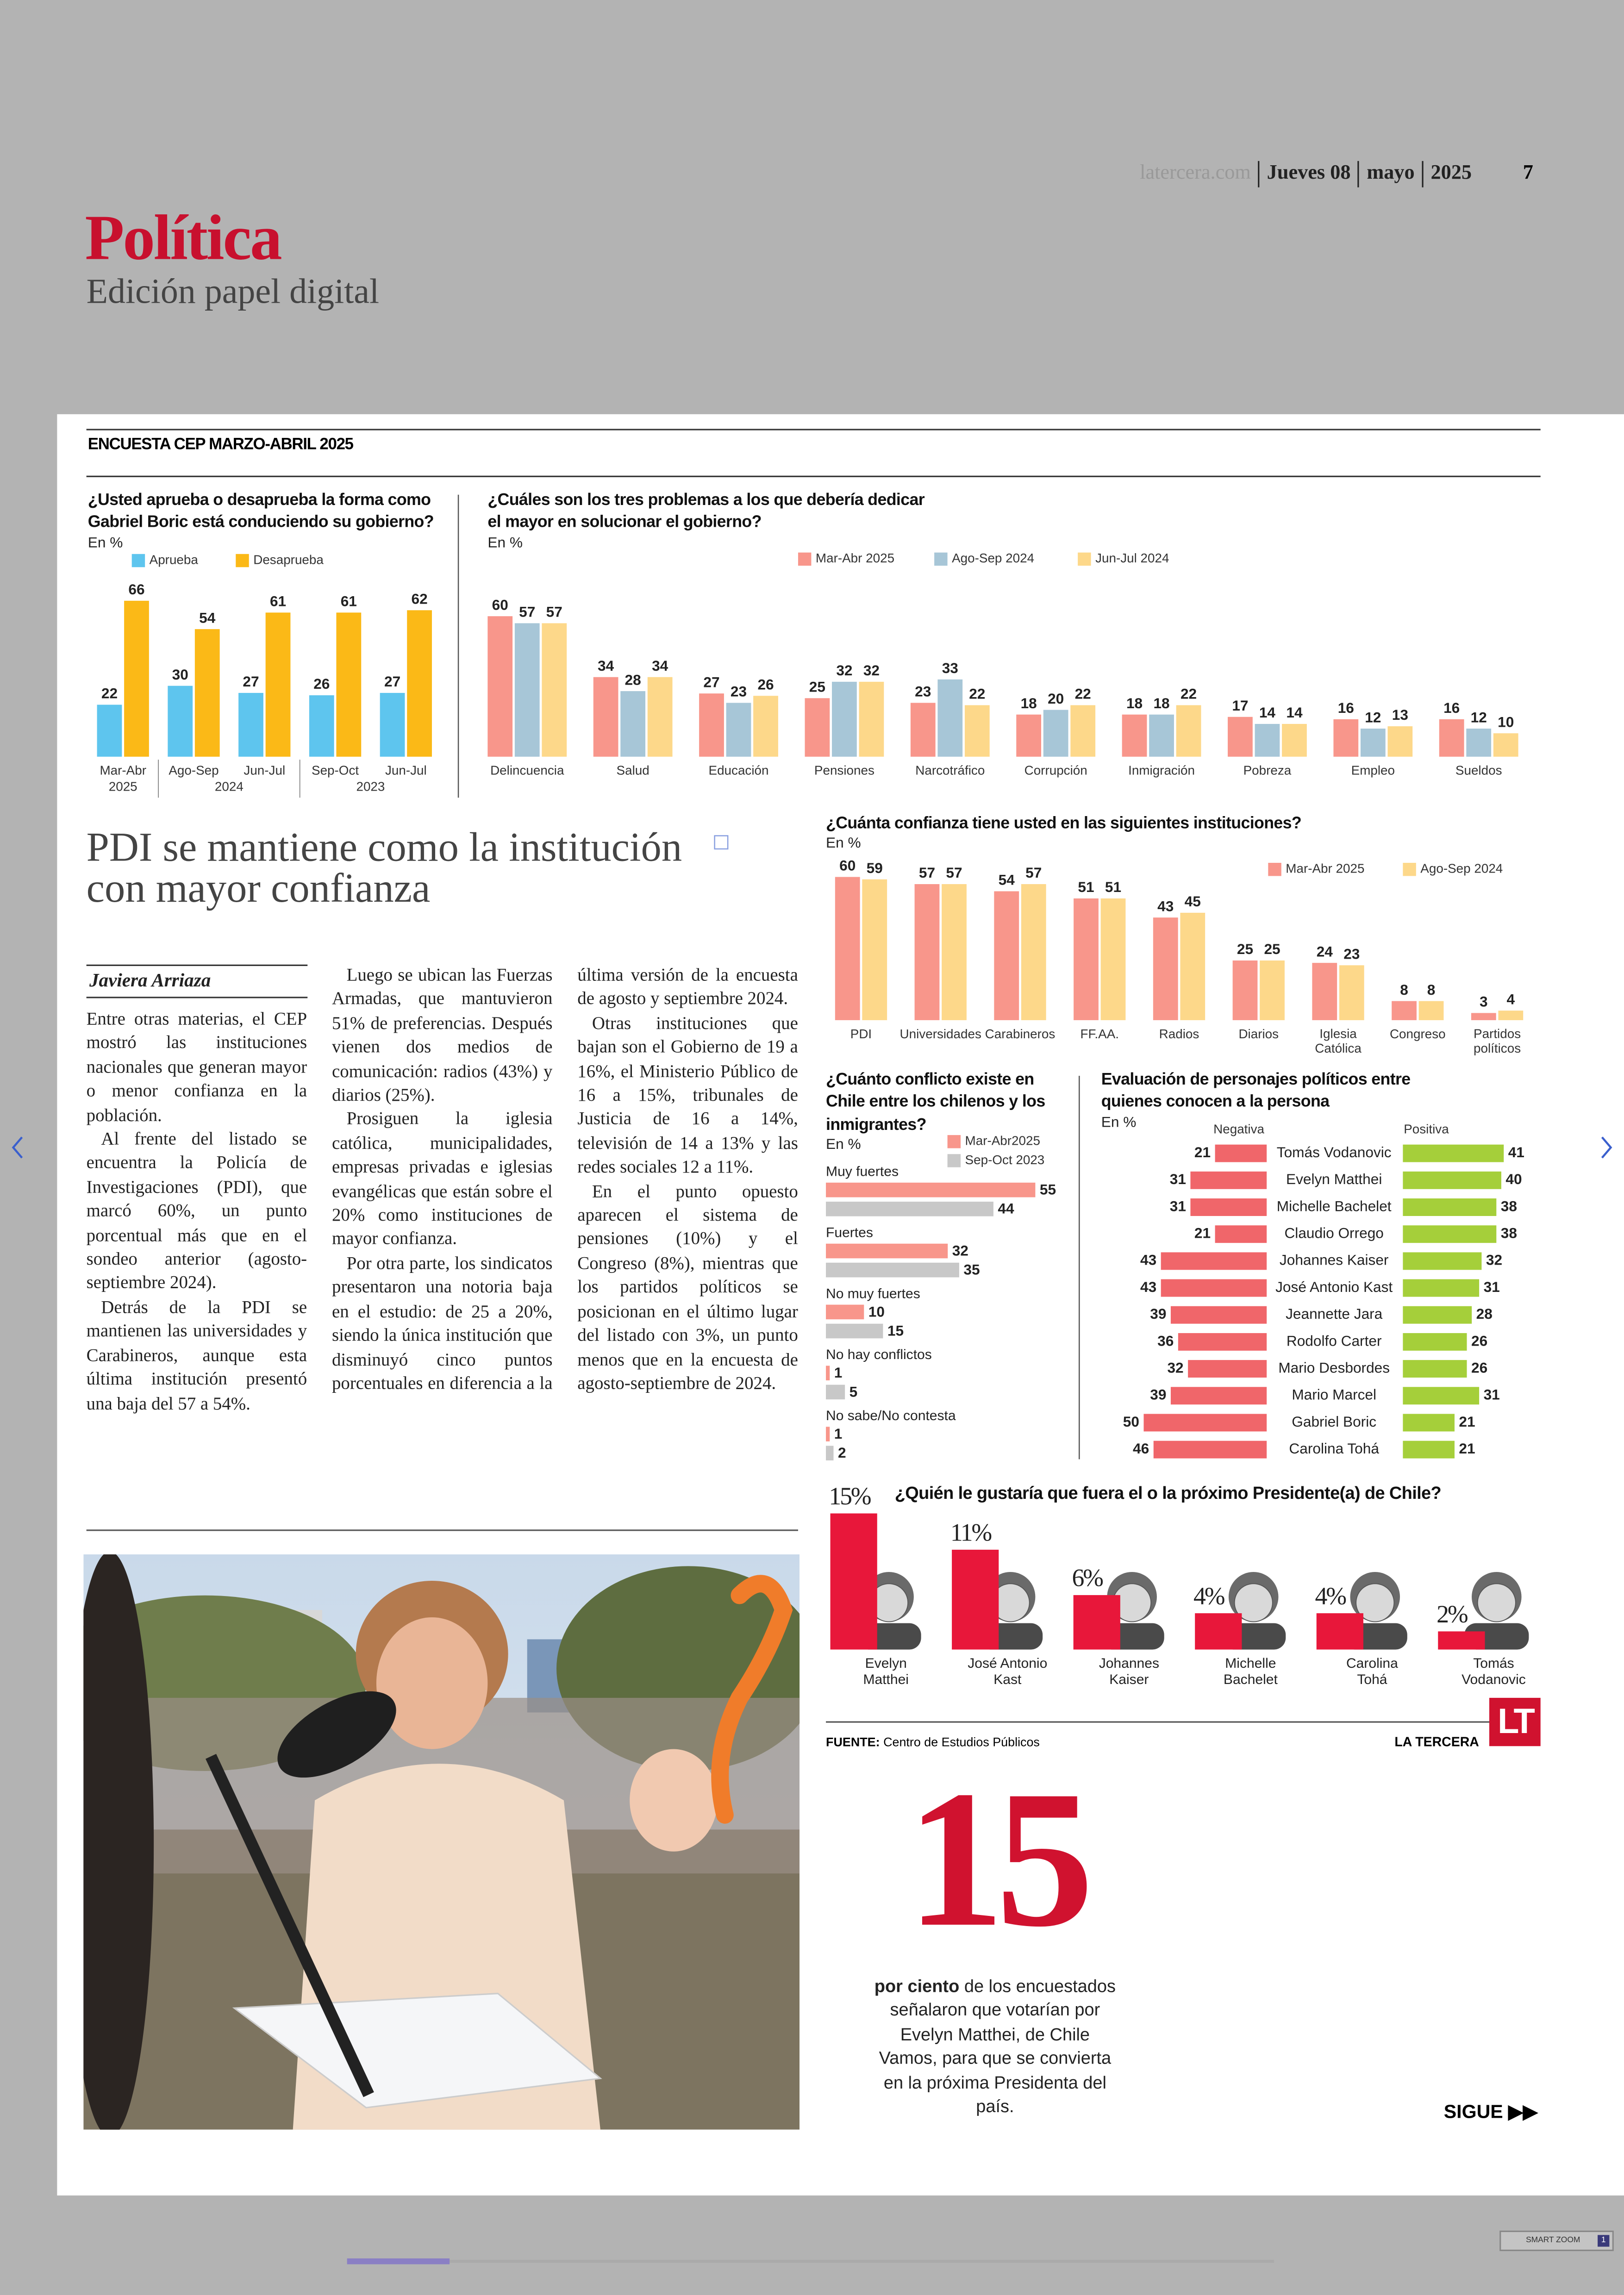 The image size is (1624, 2295). What do you see at coordinates (891, 1416) in the screenshot?
I see `y-tick-label: No sabe/No contesta` at bounding box center [891, 1416].